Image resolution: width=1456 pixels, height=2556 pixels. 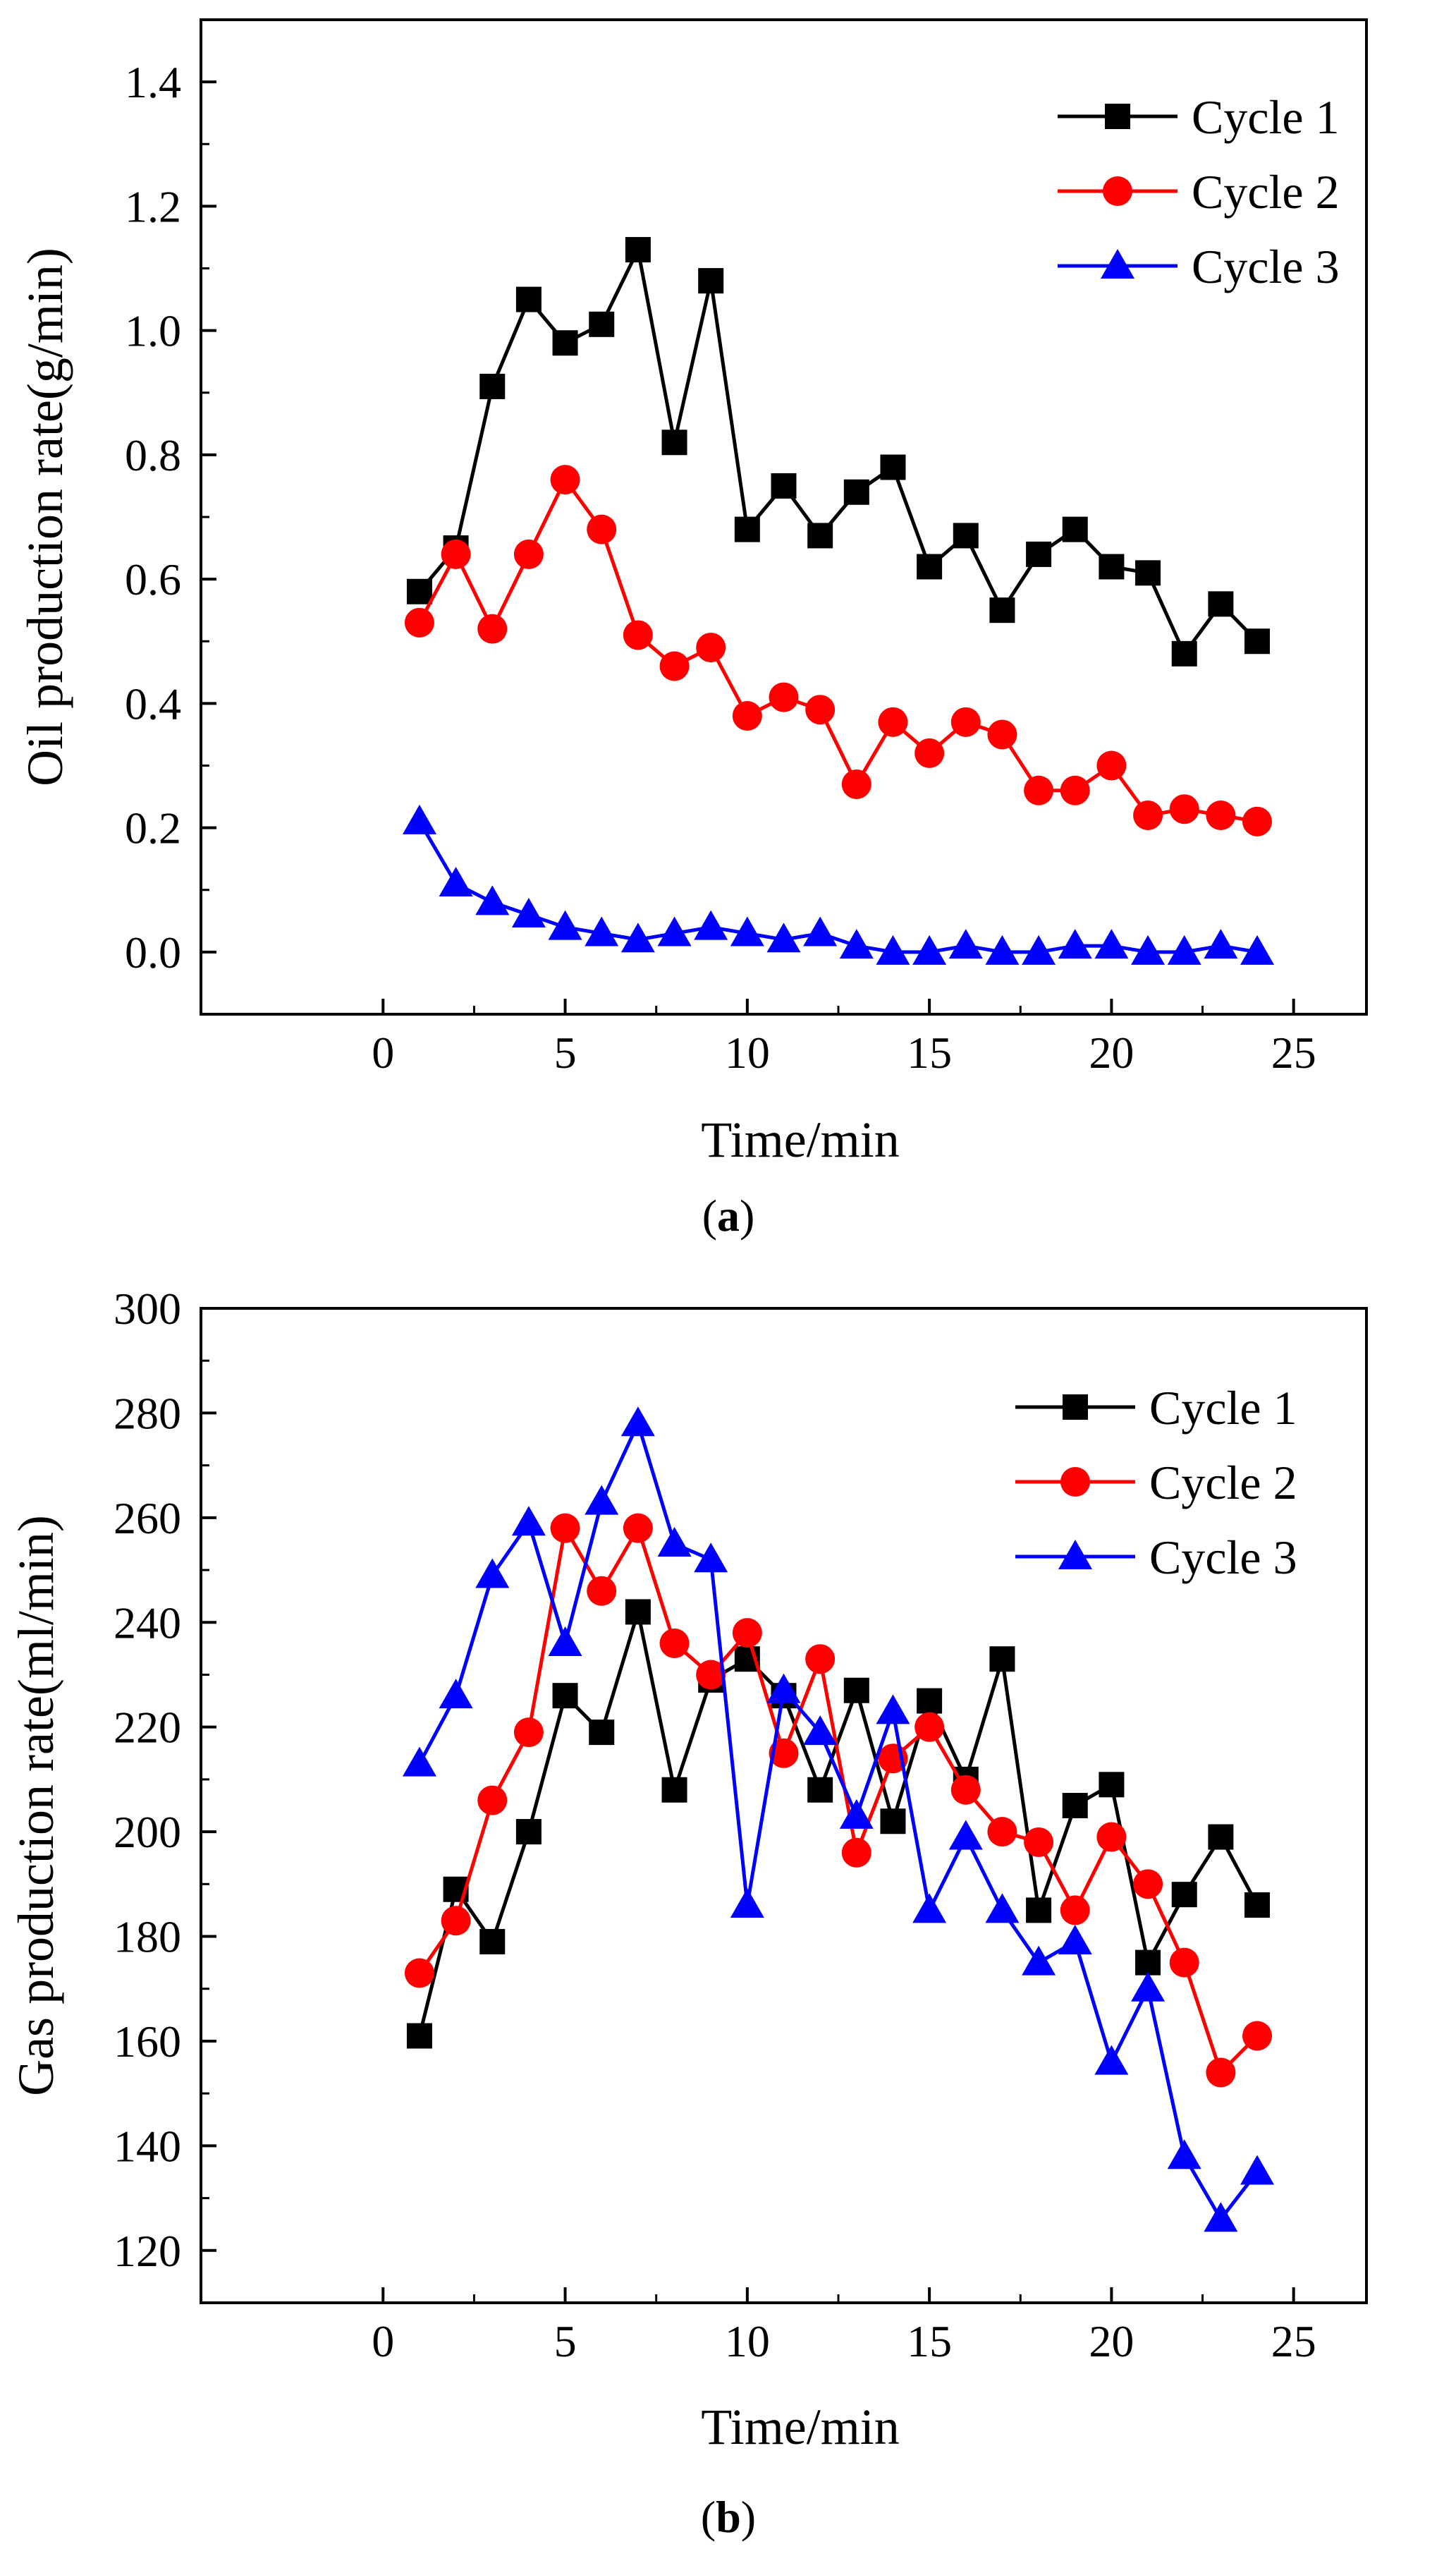 What do you see at coordinates (147, 1937) in the screenshot?
I see `y-tick-label: 180` at bounding box center [147, 1937].